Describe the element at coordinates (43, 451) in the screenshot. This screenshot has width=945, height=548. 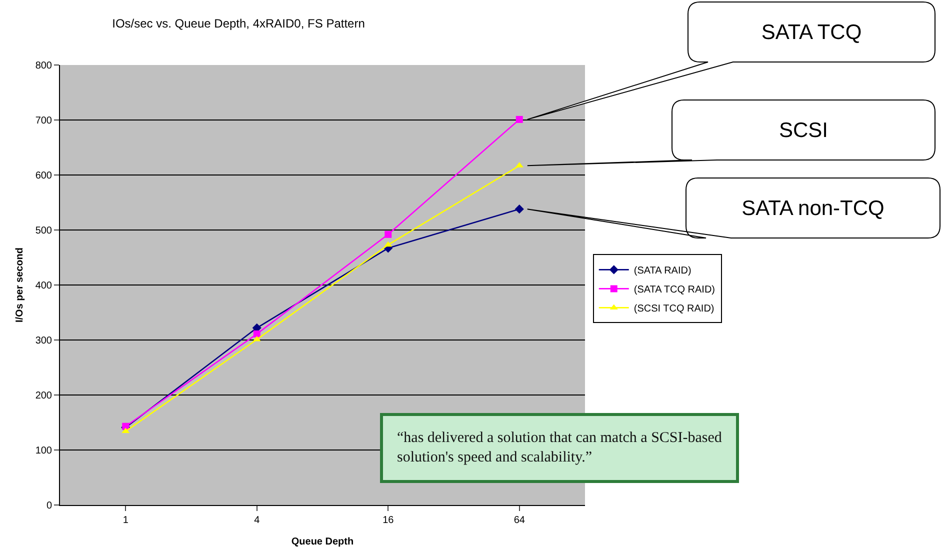
I see `y-tick-label: 100` at that location.